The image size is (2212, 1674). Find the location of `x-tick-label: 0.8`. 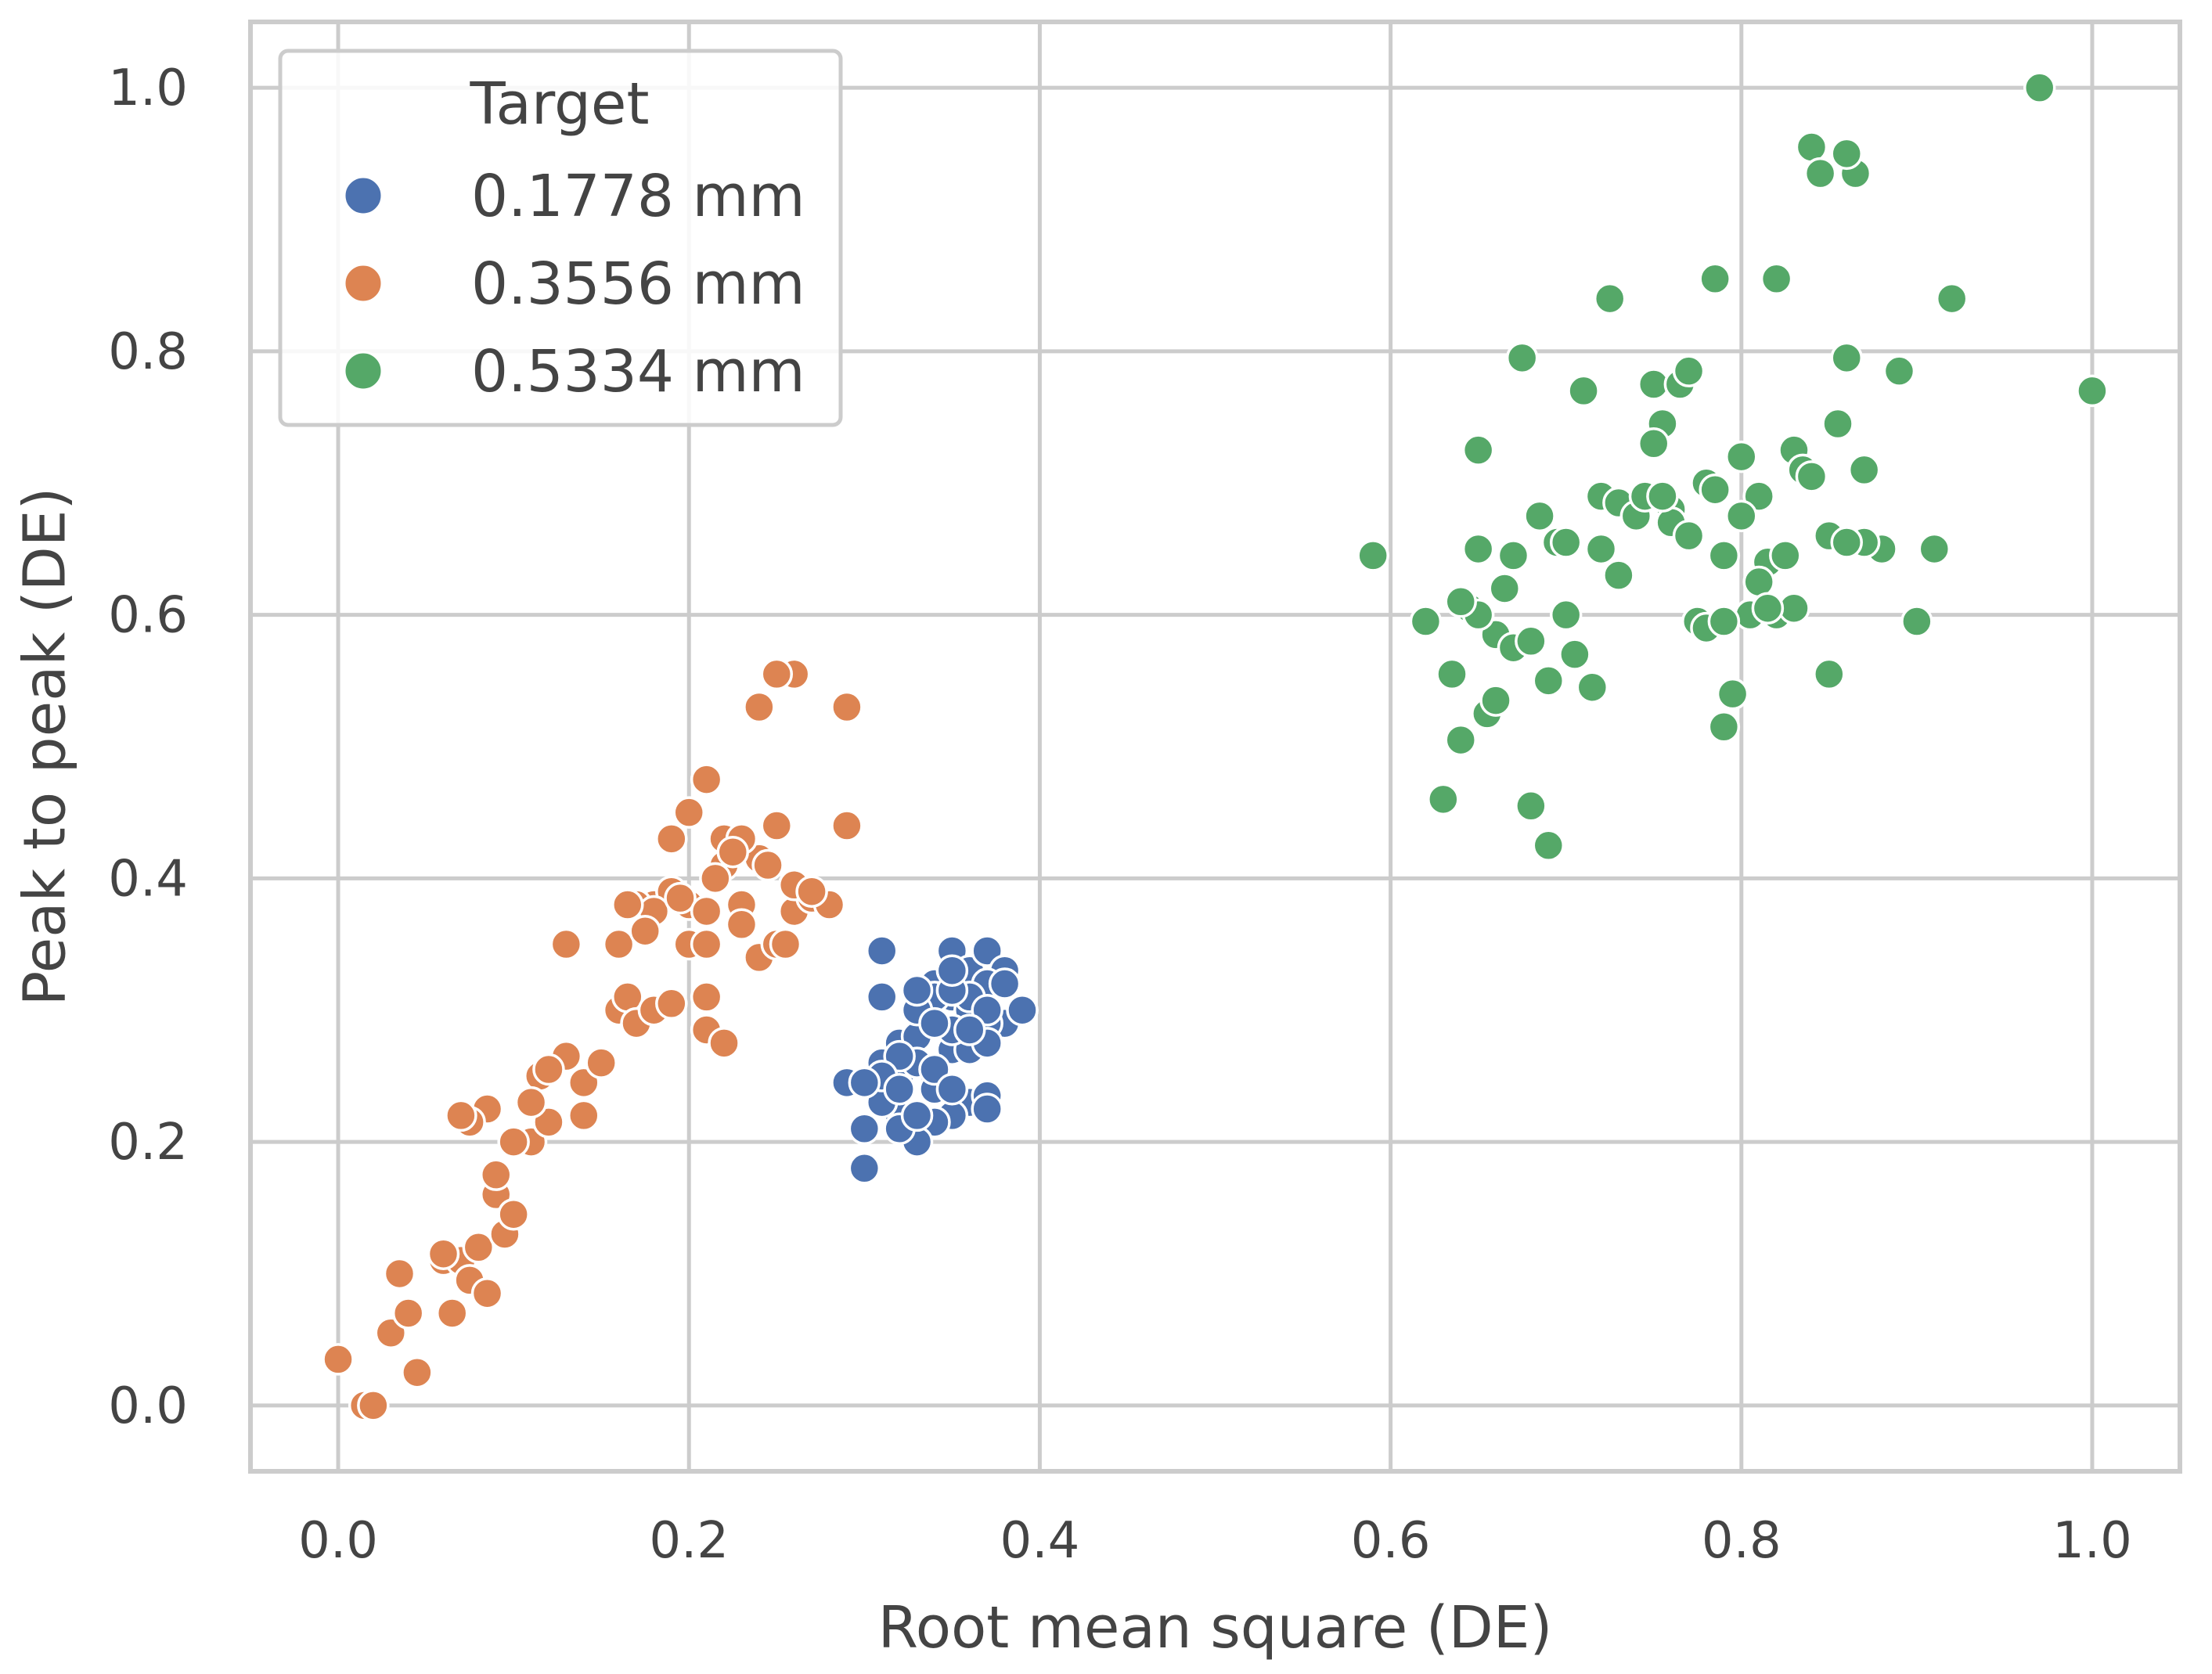

x-tick-label: 0.8 is located at coordinates (1741, 1541).